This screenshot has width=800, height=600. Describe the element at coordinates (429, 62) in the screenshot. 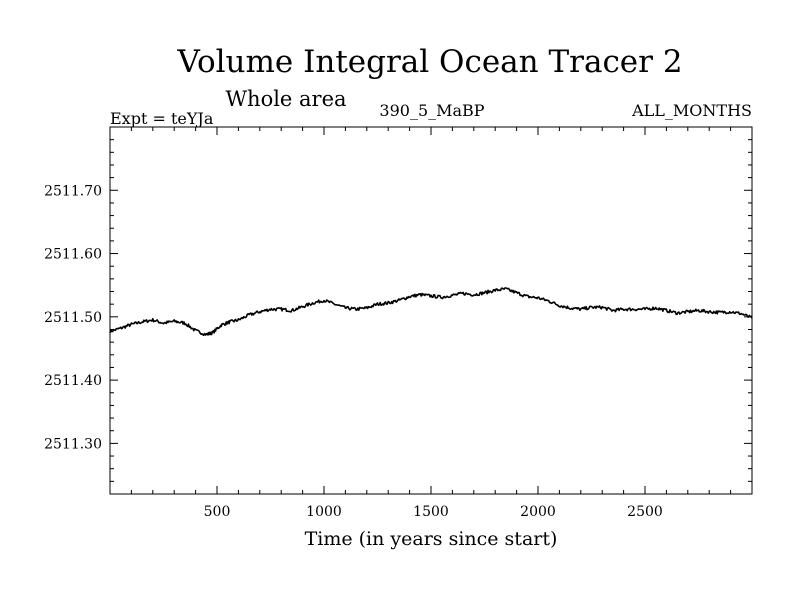

I see `chart-title: Volume Integral Ocean Tracer 2` at that location.